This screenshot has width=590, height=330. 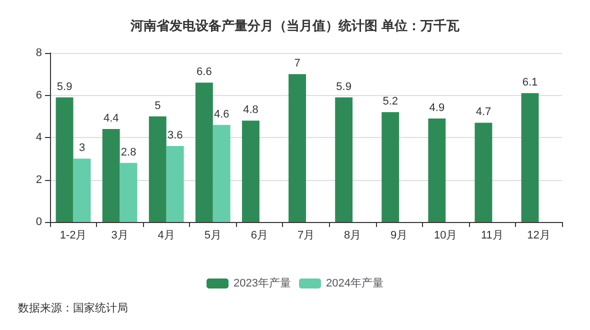 I want to click on source-note: 数据来源：国家统计局, so click(x=73, y=308).